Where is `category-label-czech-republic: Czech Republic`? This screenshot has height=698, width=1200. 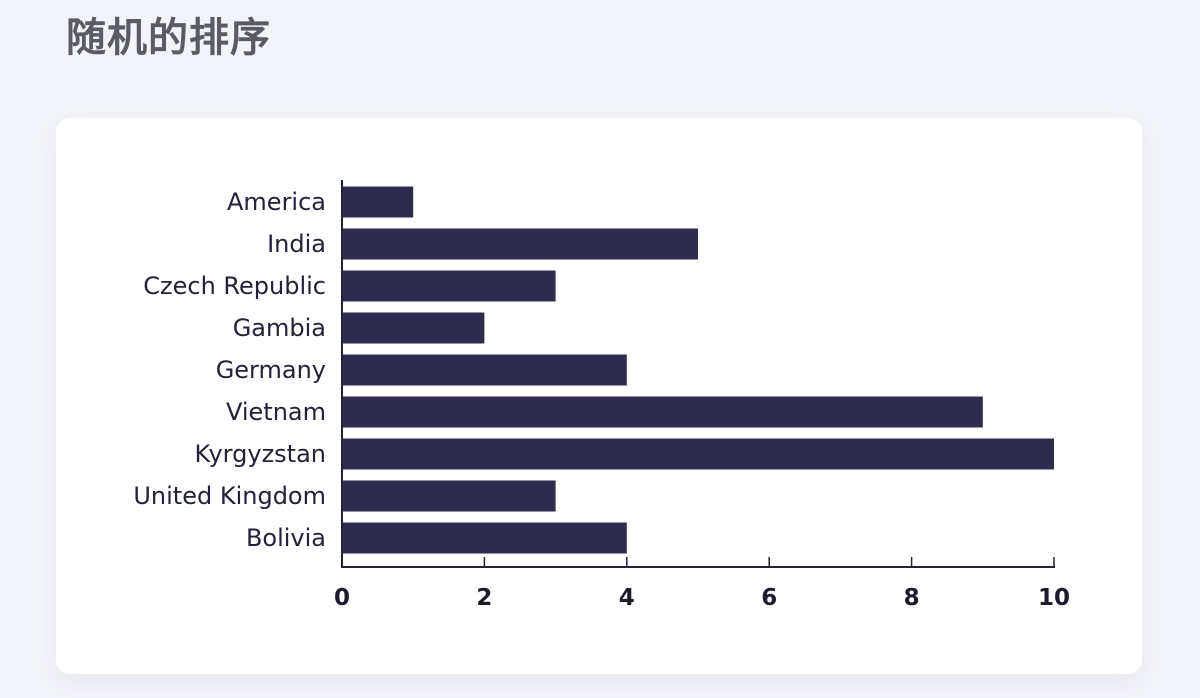
category-label-czech-republic: Czech Republic is located at coordinates (234, 286).